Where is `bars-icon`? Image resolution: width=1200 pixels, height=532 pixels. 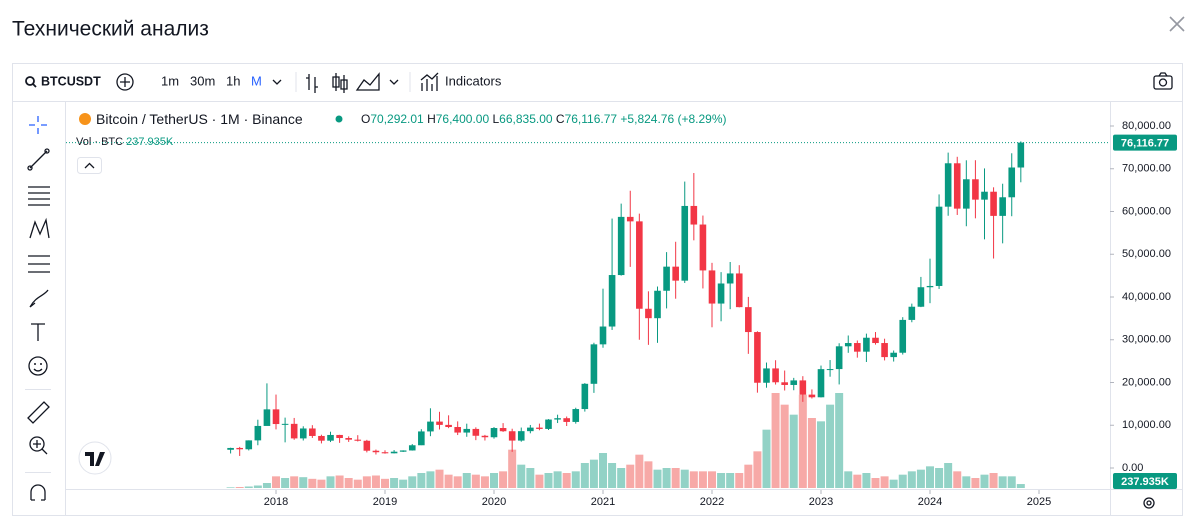
bars-icon is located at coordinates (312, 83).